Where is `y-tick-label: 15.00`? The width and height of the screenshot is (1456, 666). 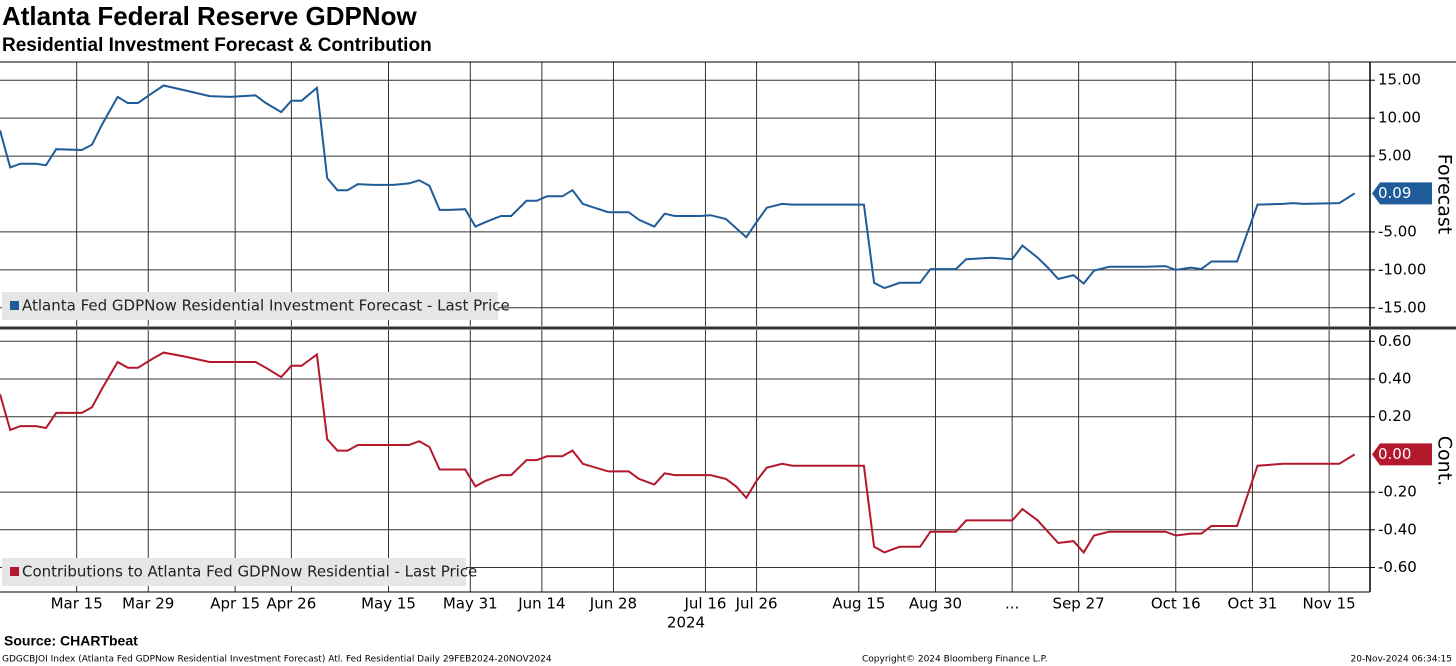
y-tick-label: 15.00 is located at coordinates (1399, 80).